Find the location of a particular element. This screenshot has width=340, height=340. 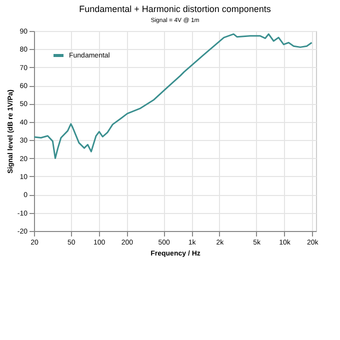

chart-title: Fundamental + Harmonic distortion components is located at coordinates (175, 9).